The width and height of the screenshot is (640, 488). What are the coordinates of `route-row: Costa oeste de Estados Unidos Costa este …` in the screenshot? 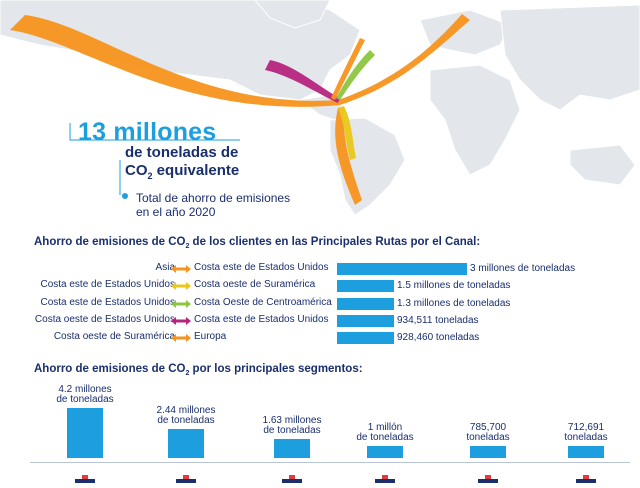 It's located at (167, 321).